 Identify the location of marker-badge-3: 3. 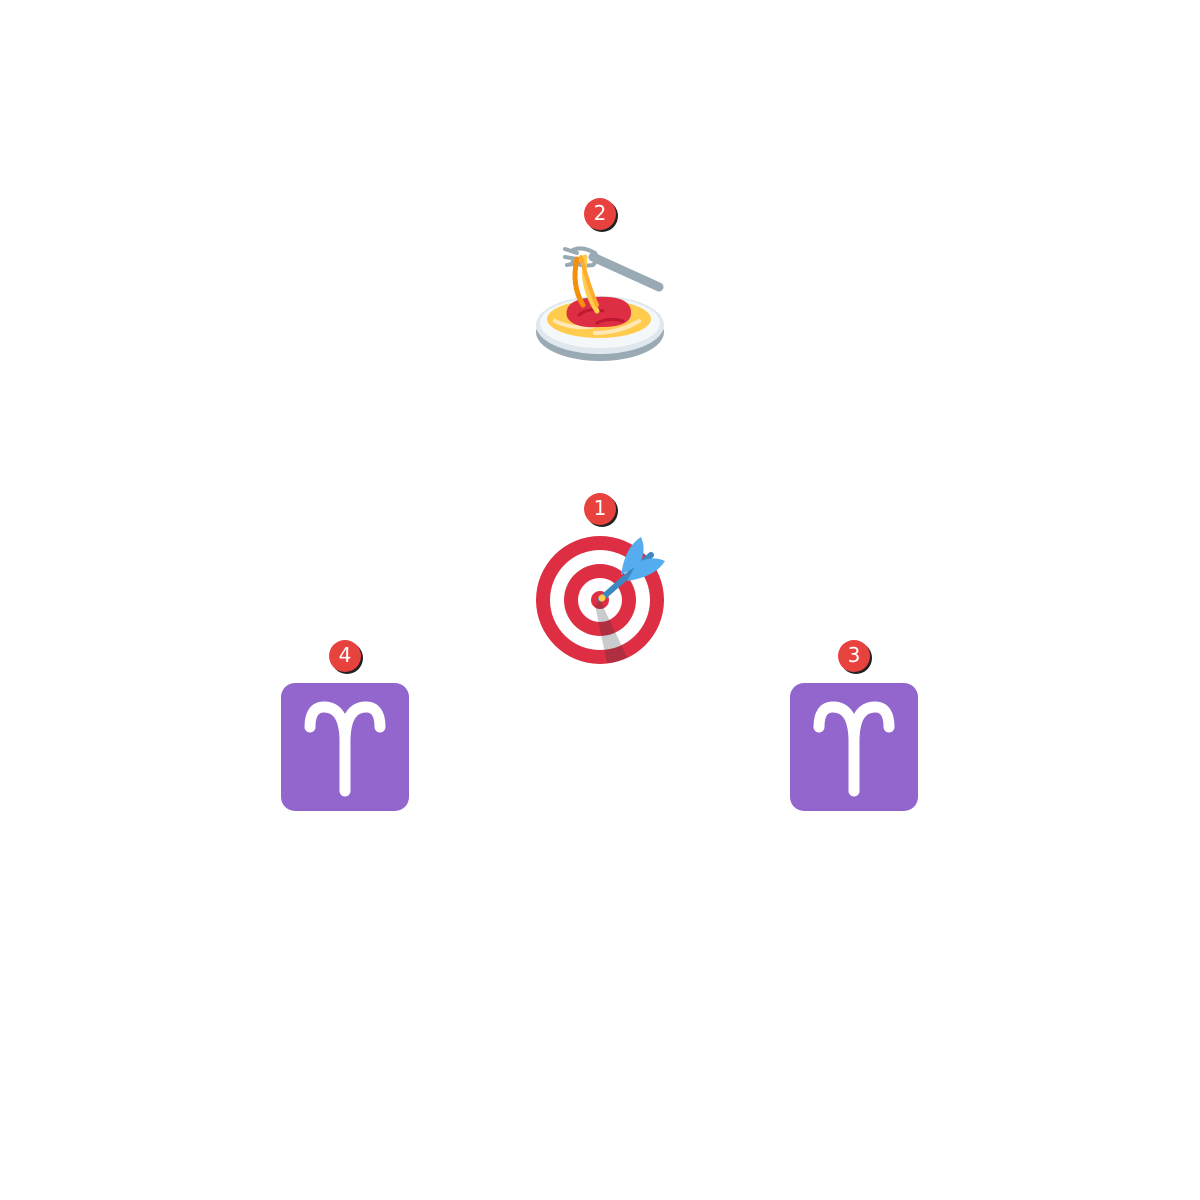
(854, 656).